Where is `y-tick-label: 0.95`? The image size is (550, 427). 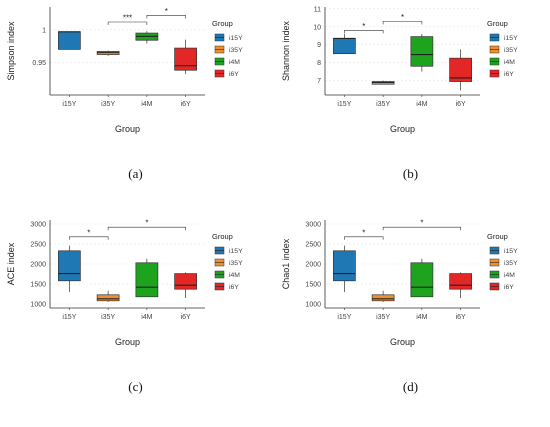 y-tick-label: 0.95 is located at coordinates (39, 63).